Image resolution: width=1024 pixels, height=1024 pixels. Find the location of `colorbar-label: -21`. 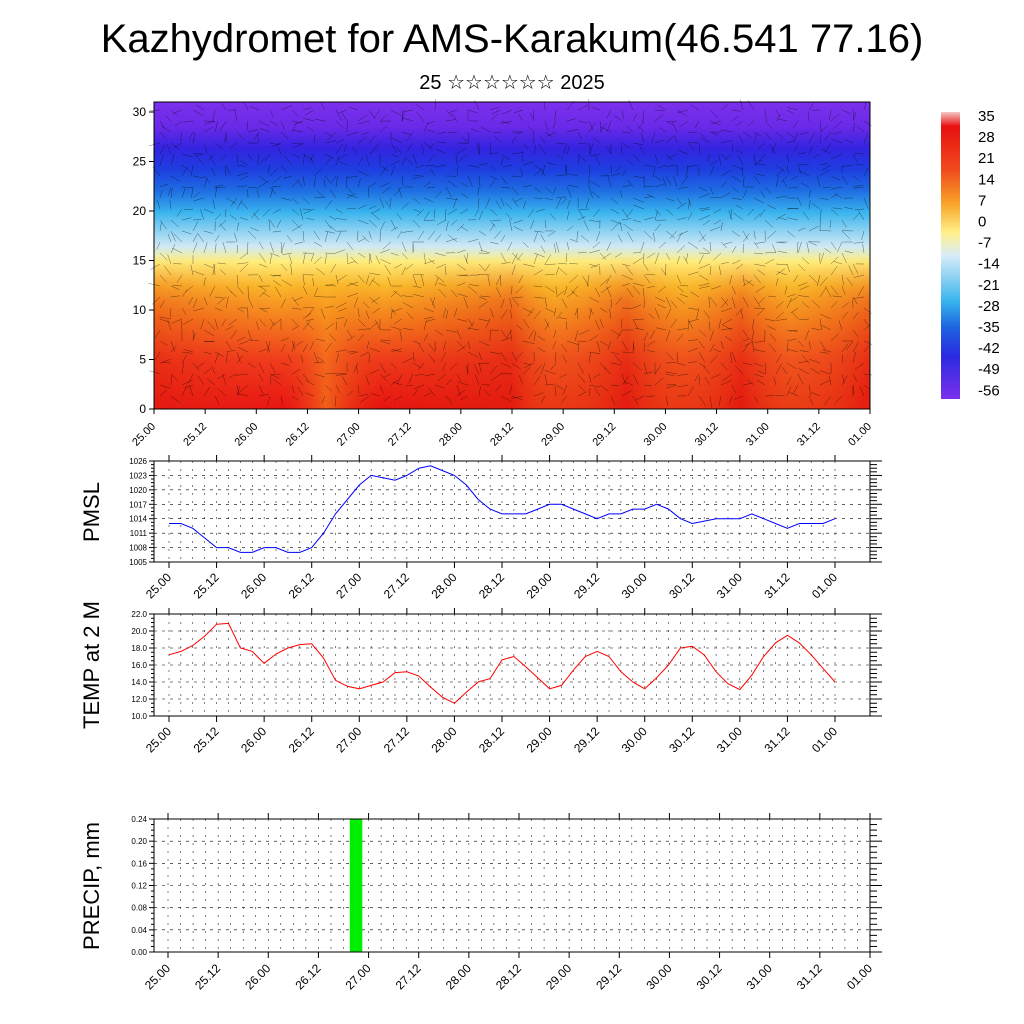

colorbar-label: -21 is located at coordinates (989, 285).